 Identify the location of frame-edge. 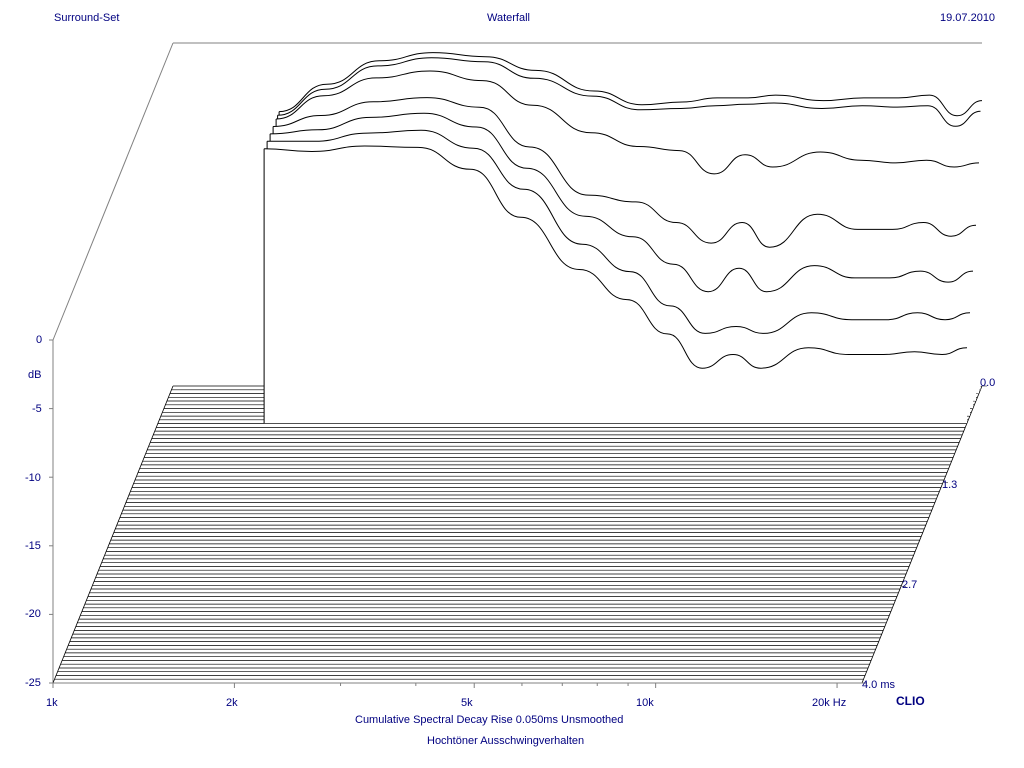
(113, 191).